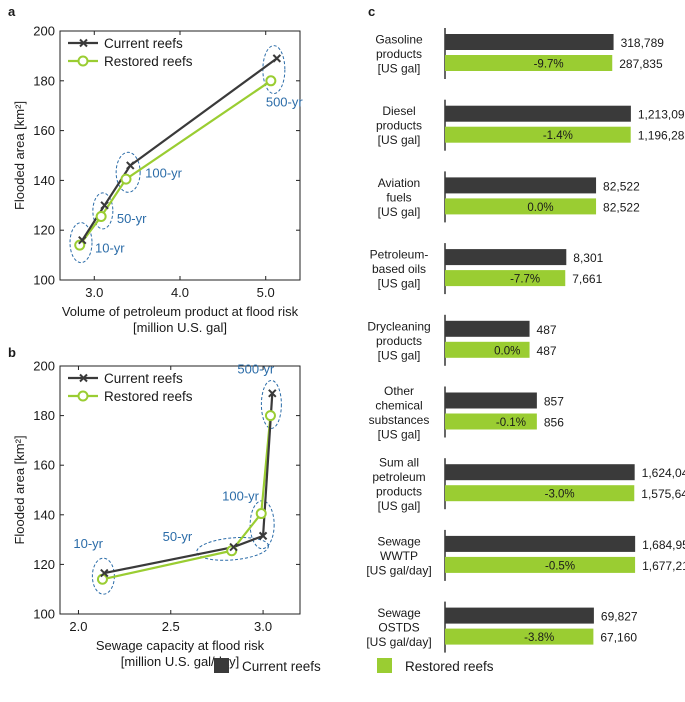  I want to click on category-label: petroleum, so click(398, 477).